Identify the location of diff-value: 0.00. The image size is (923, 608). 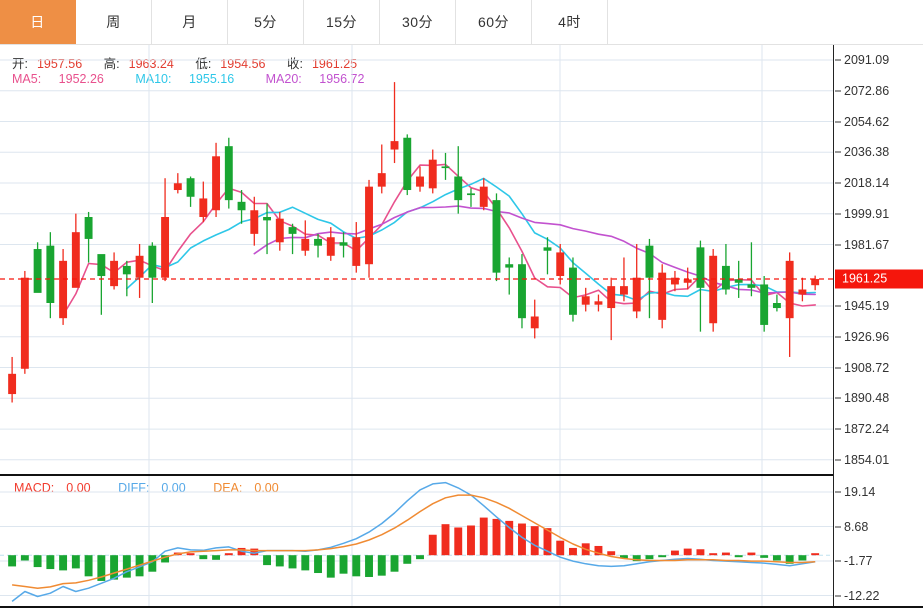
(173, 488).